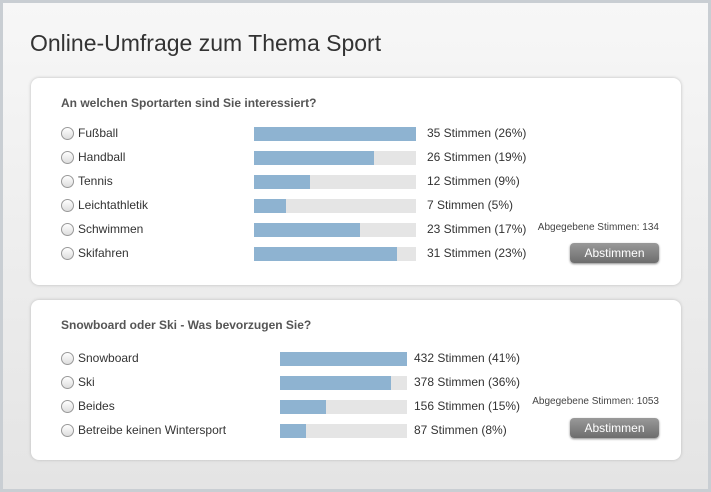 Image resolution: width=711 pixels, height=492 pixels. Describe the element at coordinates (206, 43) in the screenshot. I see `page-title: Online-Umfrage zum Thema Sport` at that location.